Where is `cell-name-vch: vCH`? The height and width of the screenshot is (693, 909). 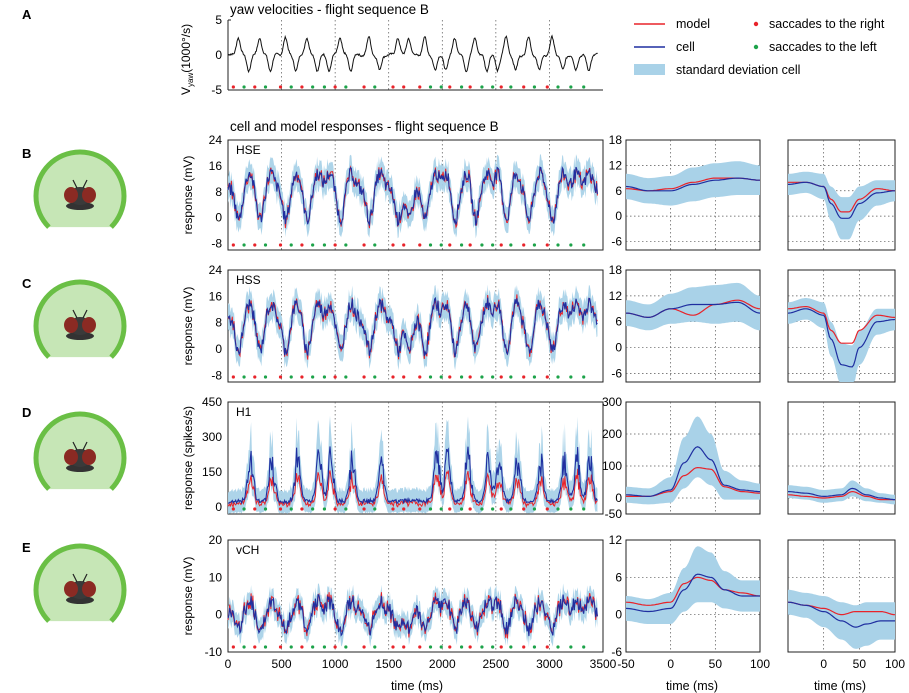
cell-name-vch: vCH is located at coordinates (247, 550).